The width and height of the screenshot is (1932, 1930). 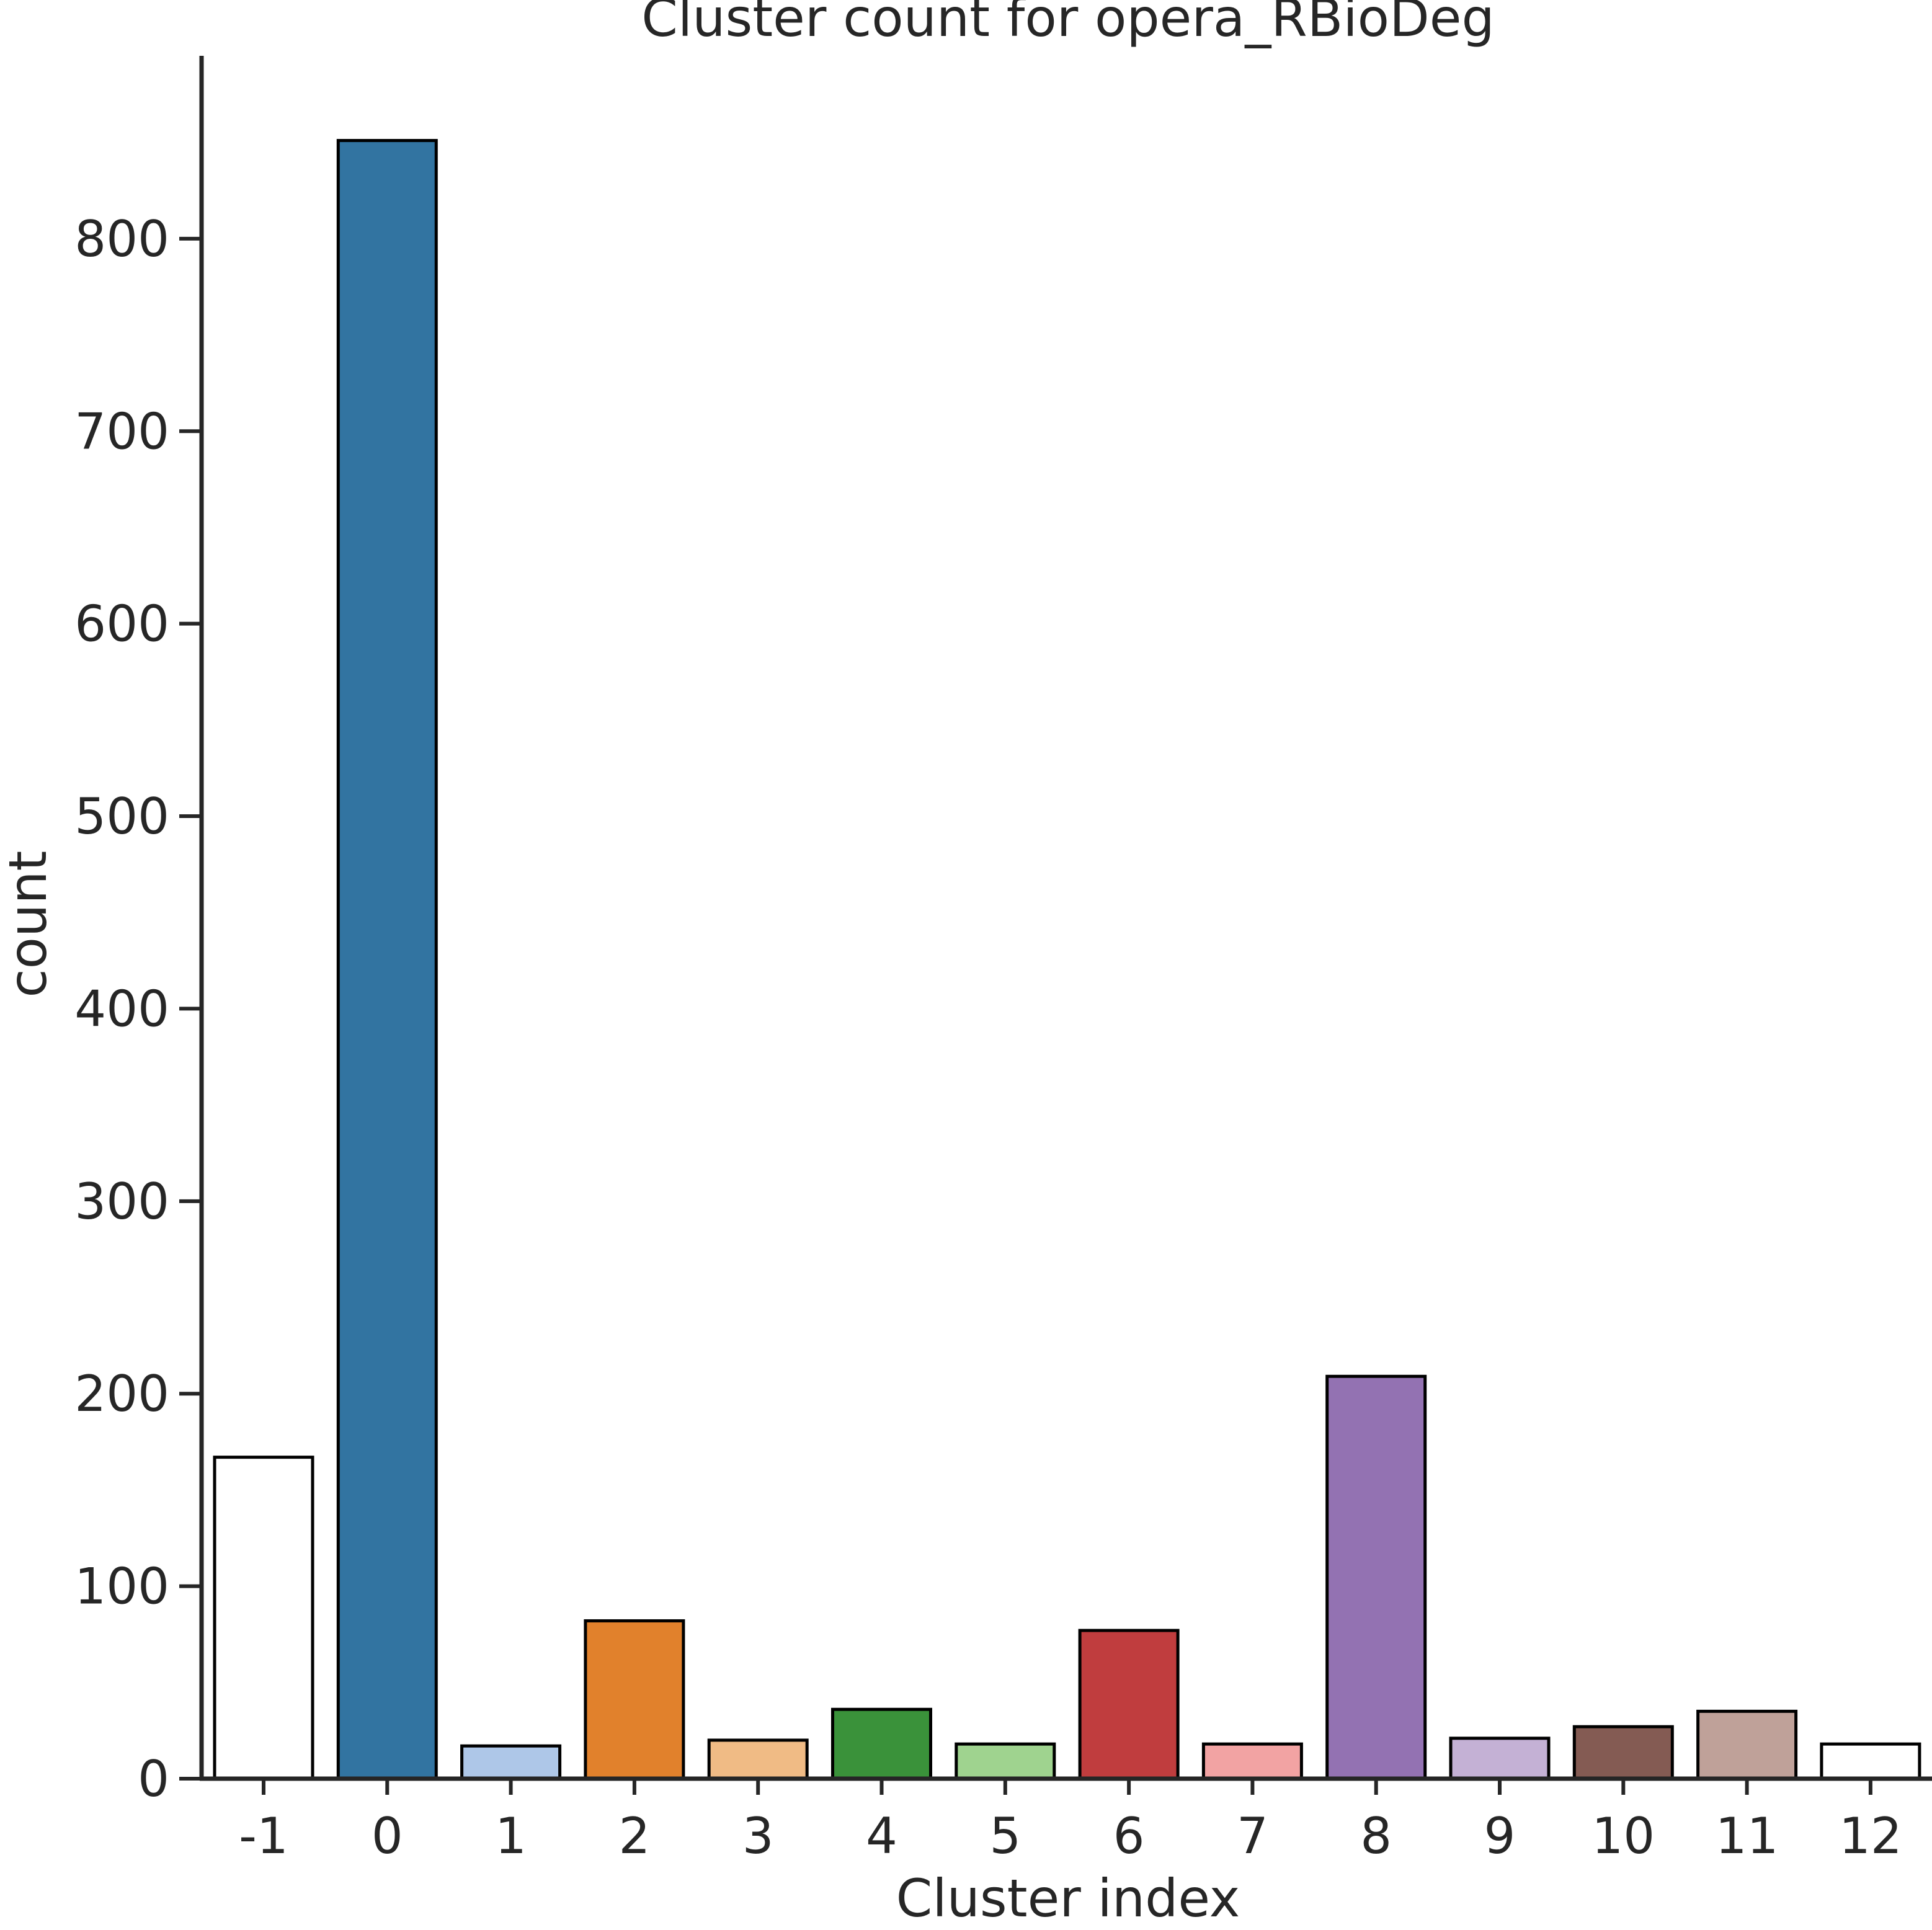 I want to click on x-tick-label: 7, so click(x=1253, y=1836).